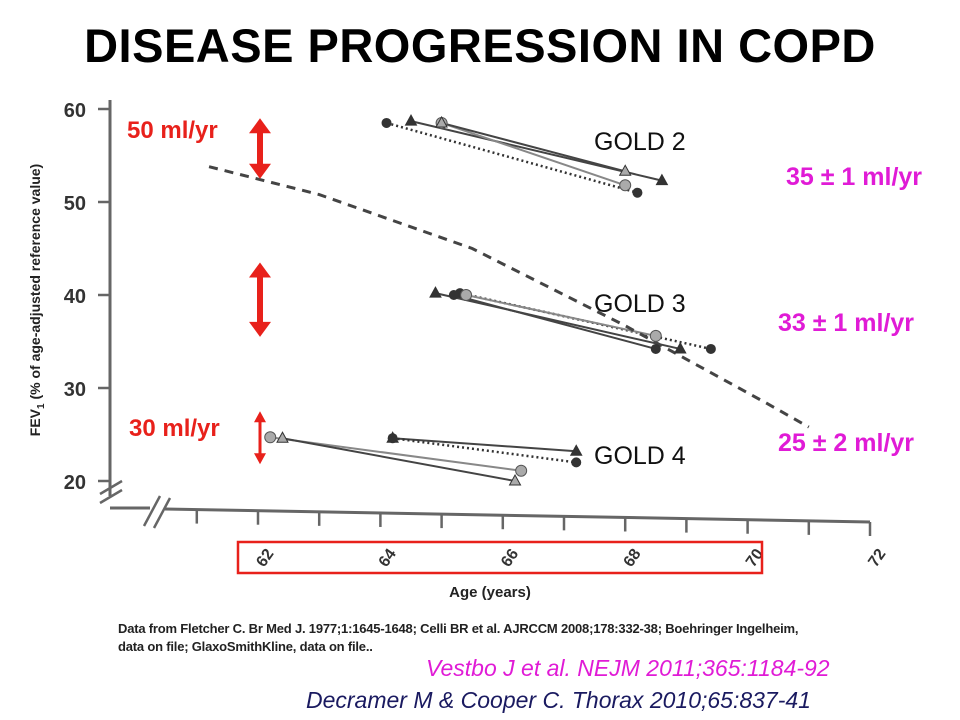 The height and width of the screenshot is (720, 960). Describe the element at coordinates (35, 284) in the screenshot. I see `y-axis-label-rest: (% of age-adjusted reference value)` at that location.